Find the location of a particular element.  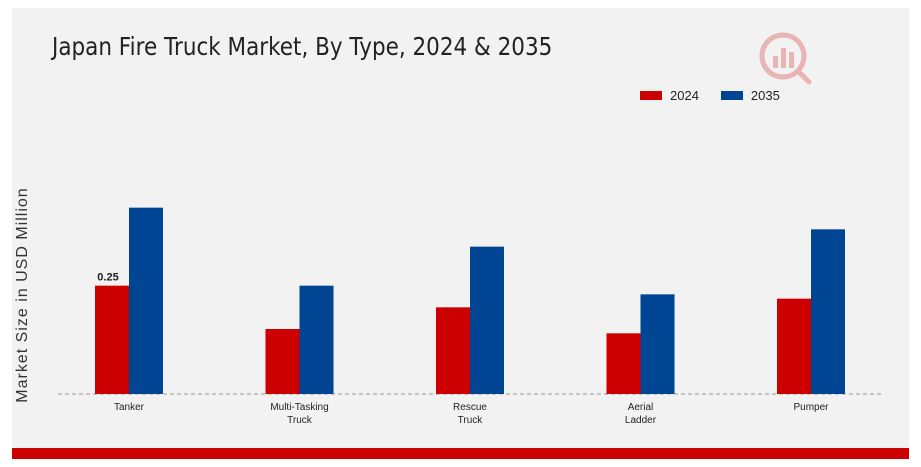

bar-2035-multi-tasking-truck is located at coordinates (316, 339).